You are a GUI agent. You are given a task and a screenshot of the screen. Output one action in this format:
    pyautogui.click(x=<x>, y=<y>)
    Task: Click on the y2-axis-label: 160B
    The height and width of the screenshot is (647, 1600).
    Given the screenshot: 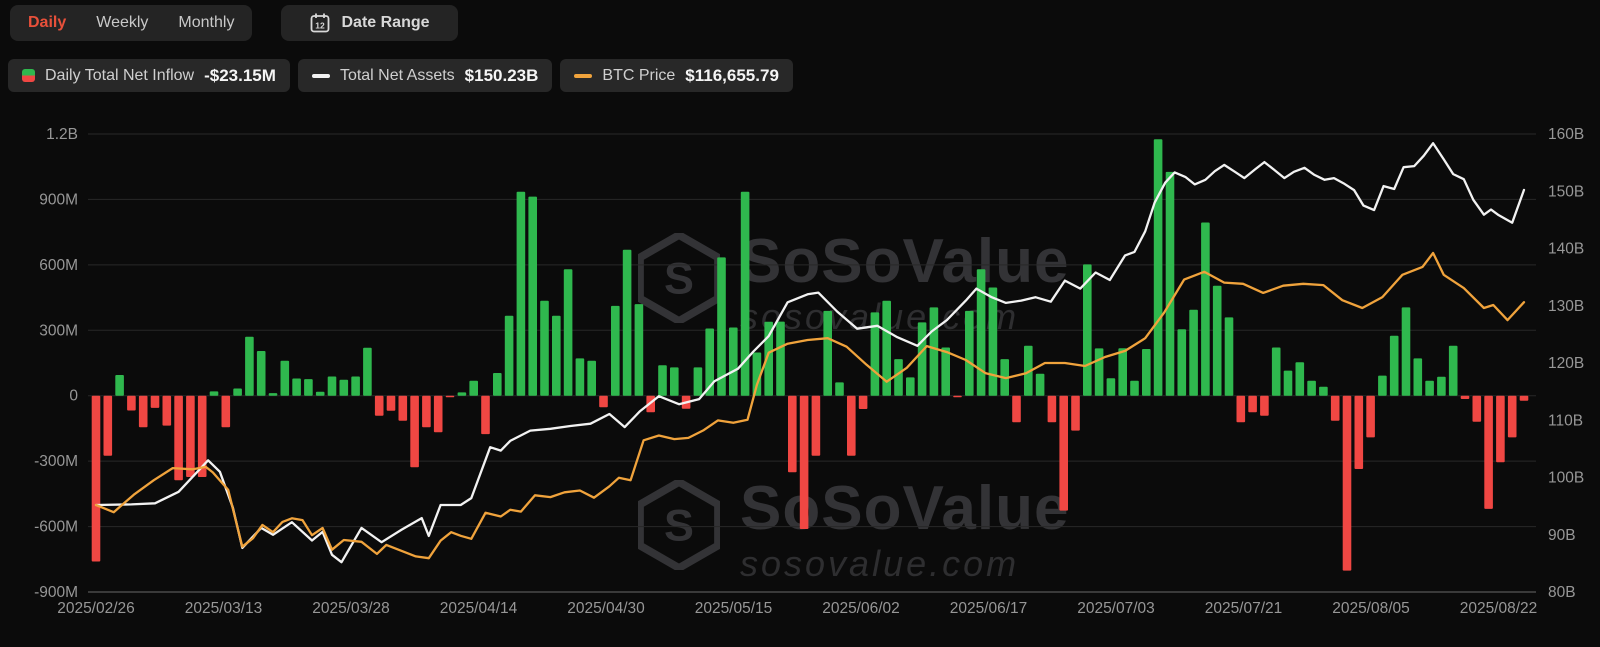 What is the action you would take?
    pyautogui.click(x=1566, y=134)
    